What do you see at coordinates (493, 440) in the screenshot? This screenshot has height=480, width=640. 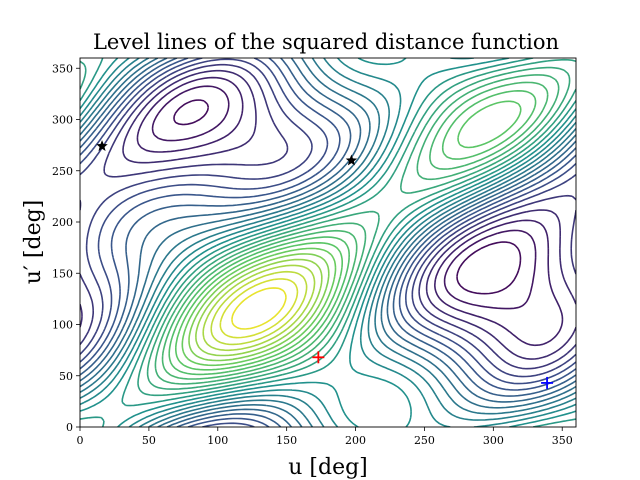 I see `x-tick-label: 300` at bounding box center [493, 440].